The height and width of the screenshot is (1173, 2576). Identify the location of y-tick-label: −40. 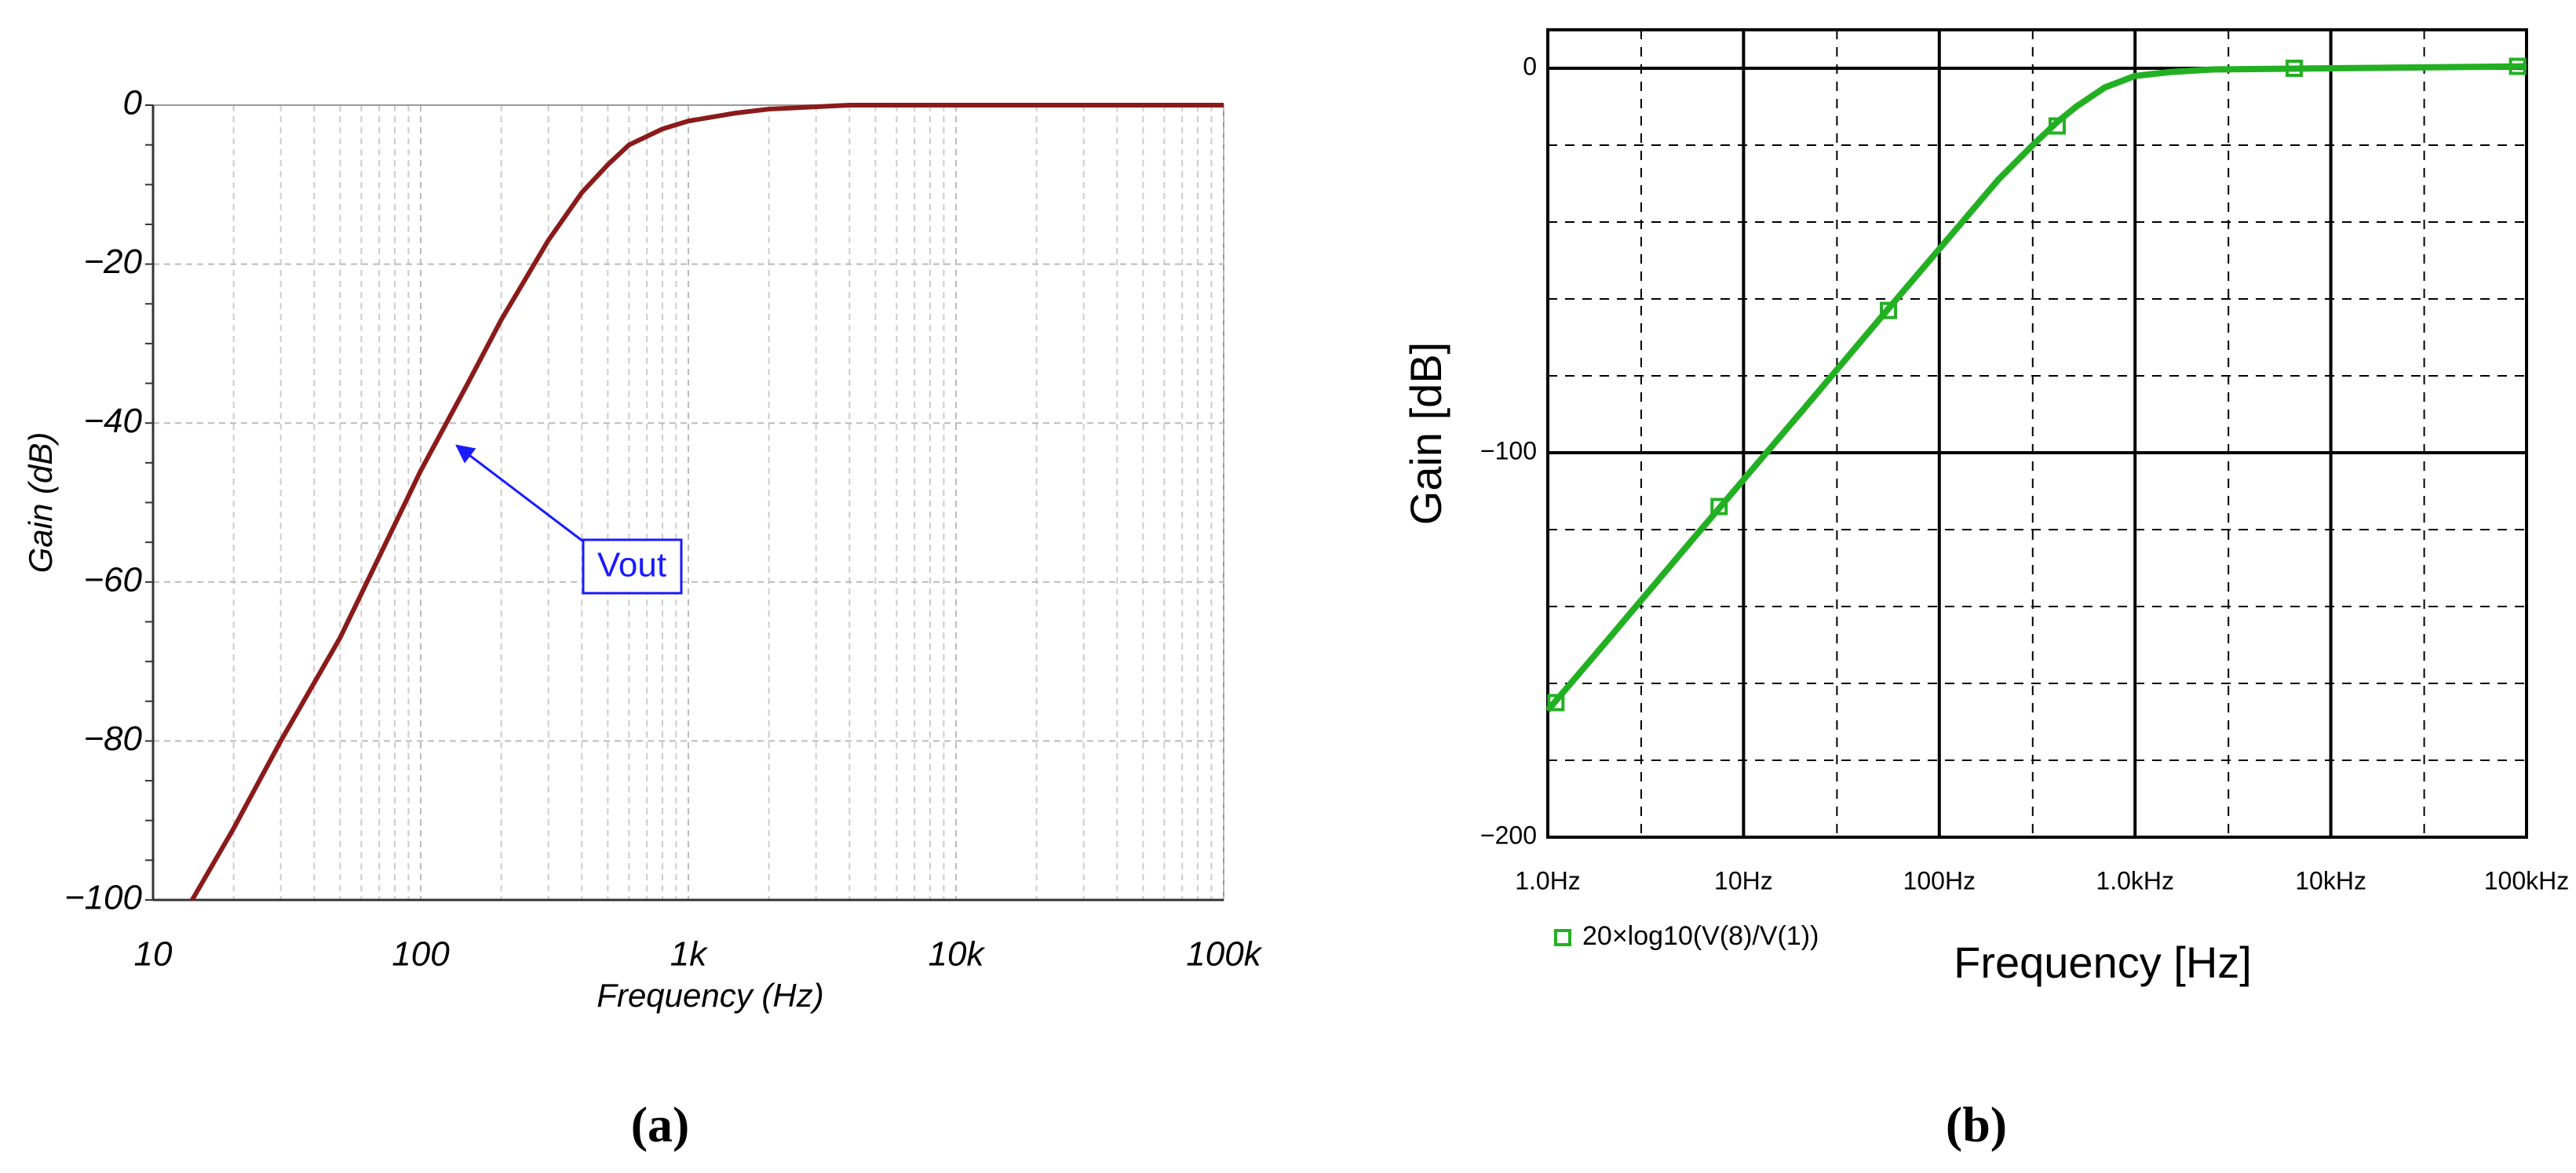
(112, 421).